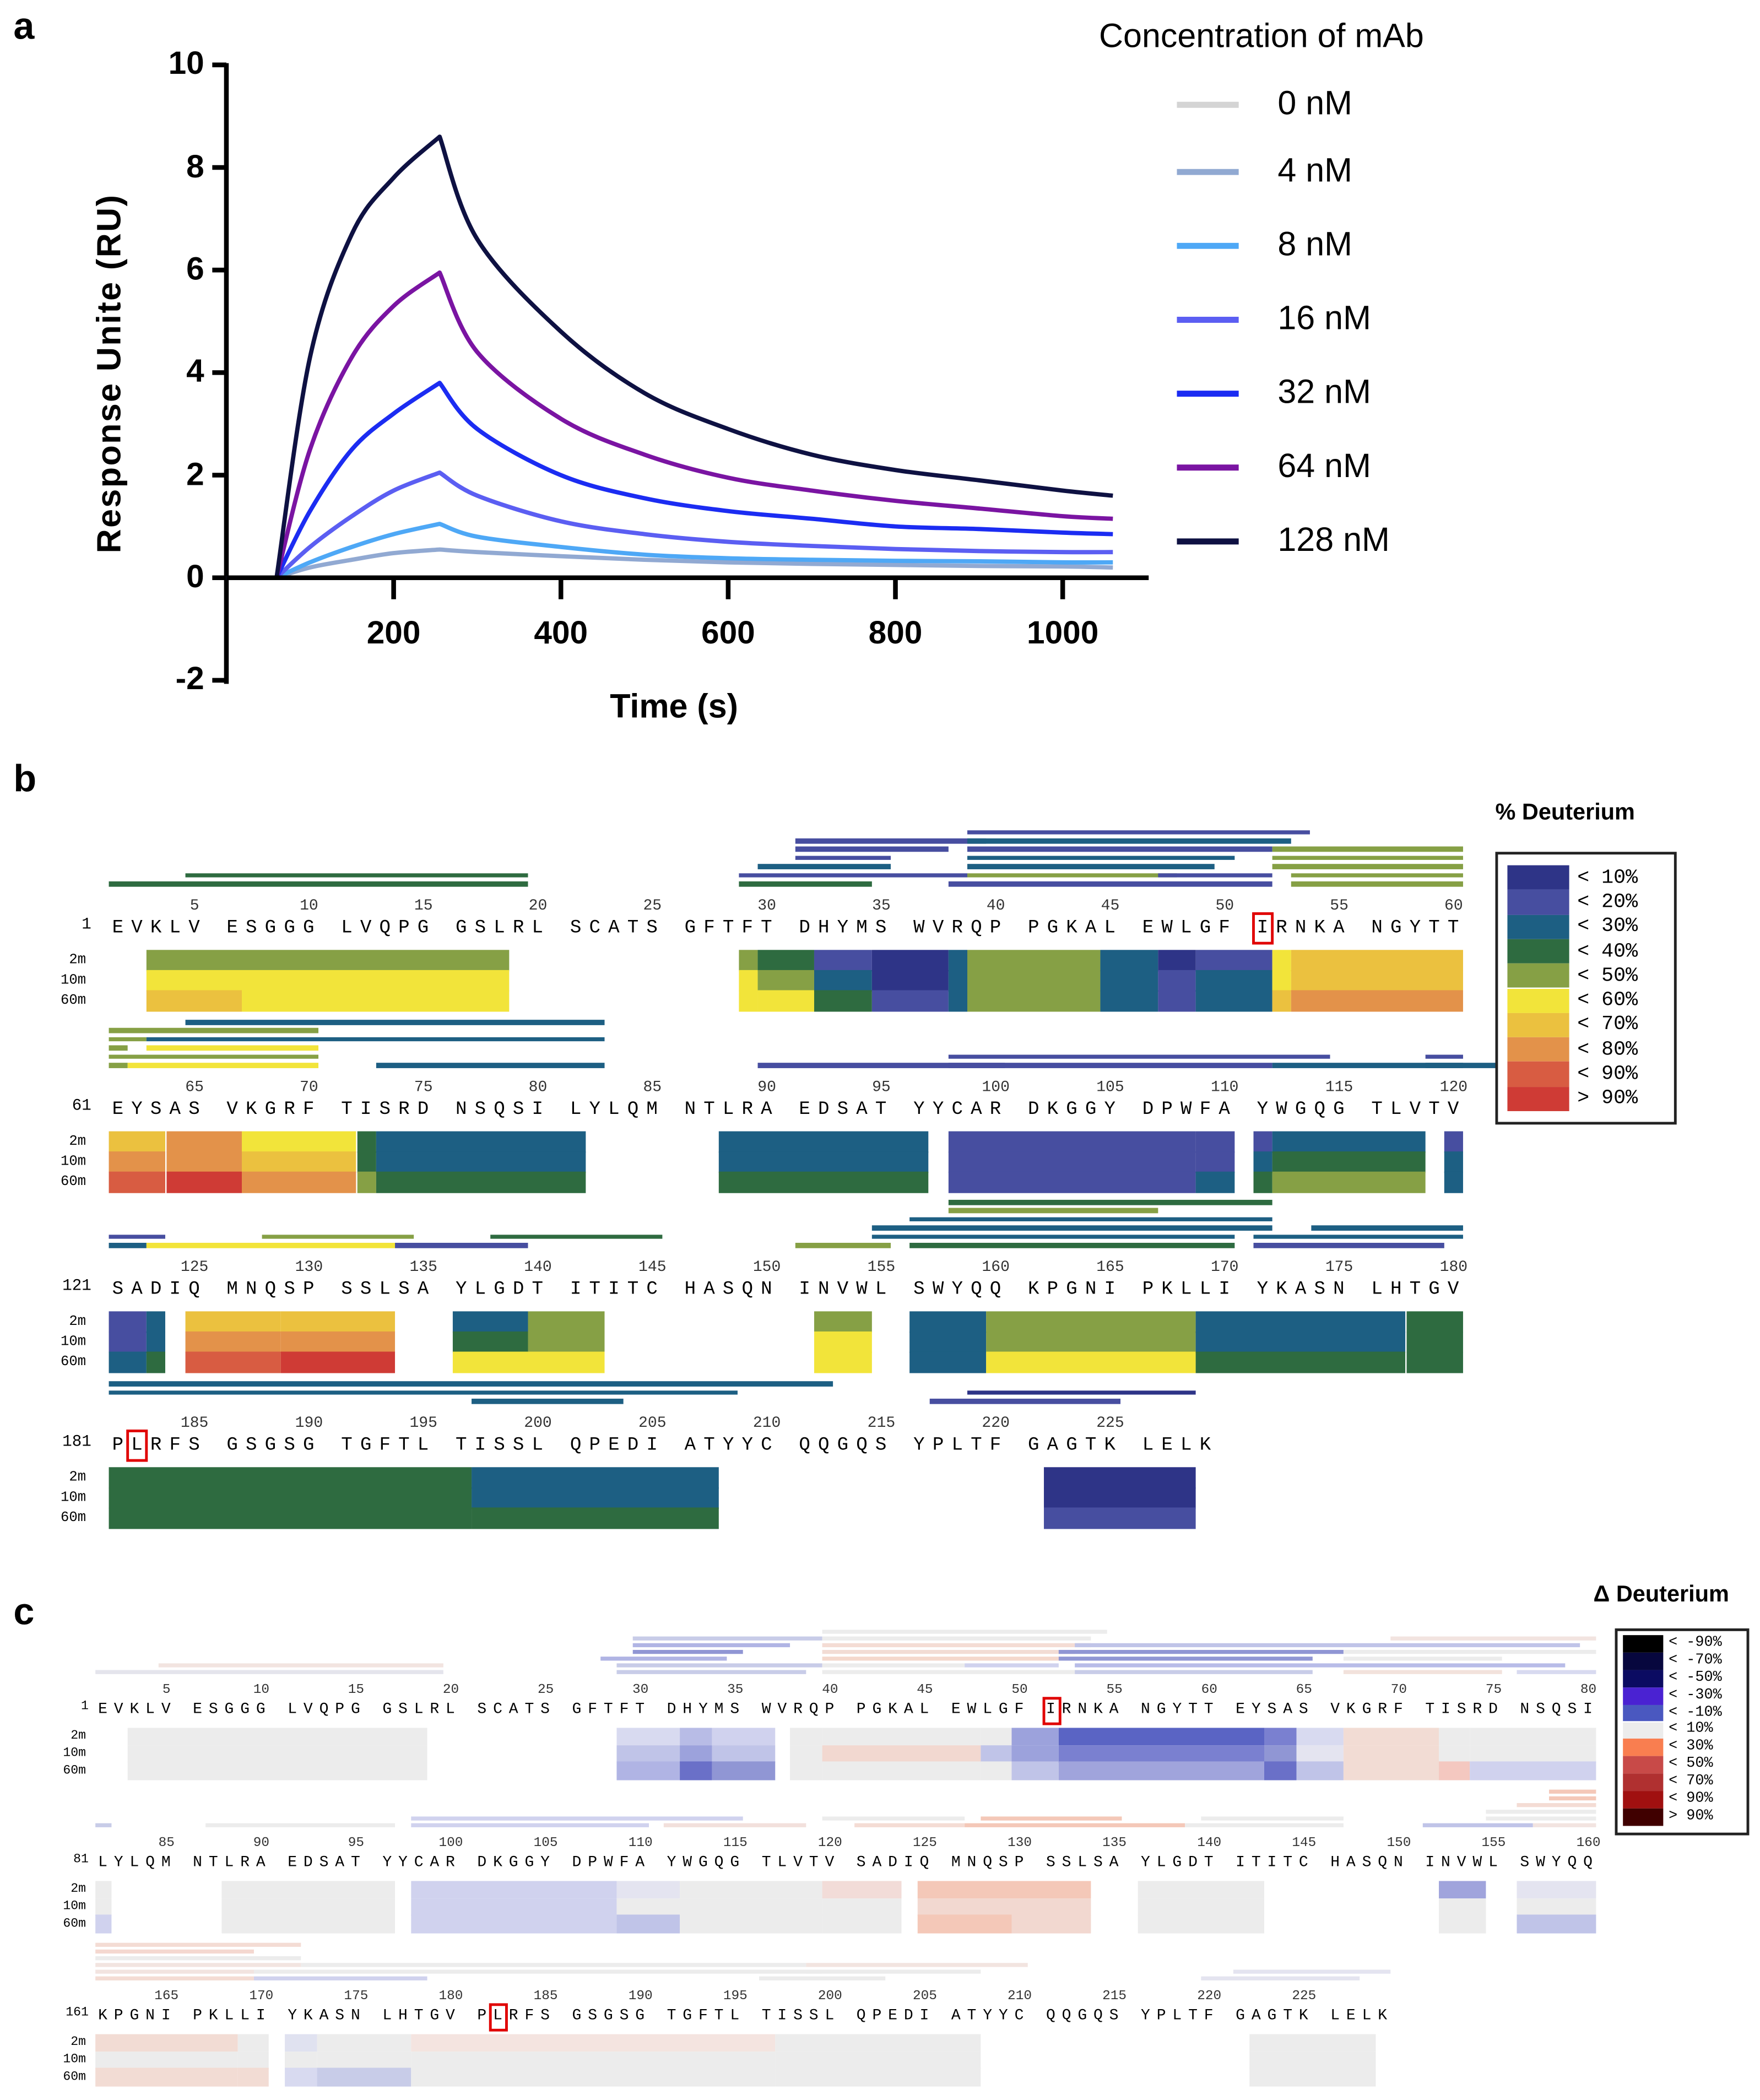 Image resolution: width=1760 pixels, height=2100 pixels. I want to click on sequence-group: NTLRA, so click(732, 1110).